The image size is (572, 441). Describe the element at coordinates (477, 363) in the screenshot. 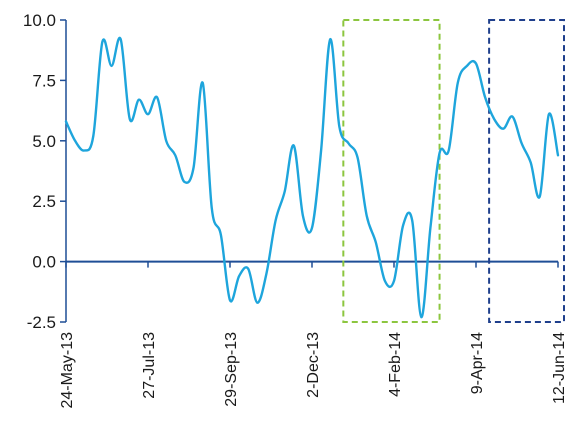

I see `x-tick-label: 9-Apr-14` at that location.